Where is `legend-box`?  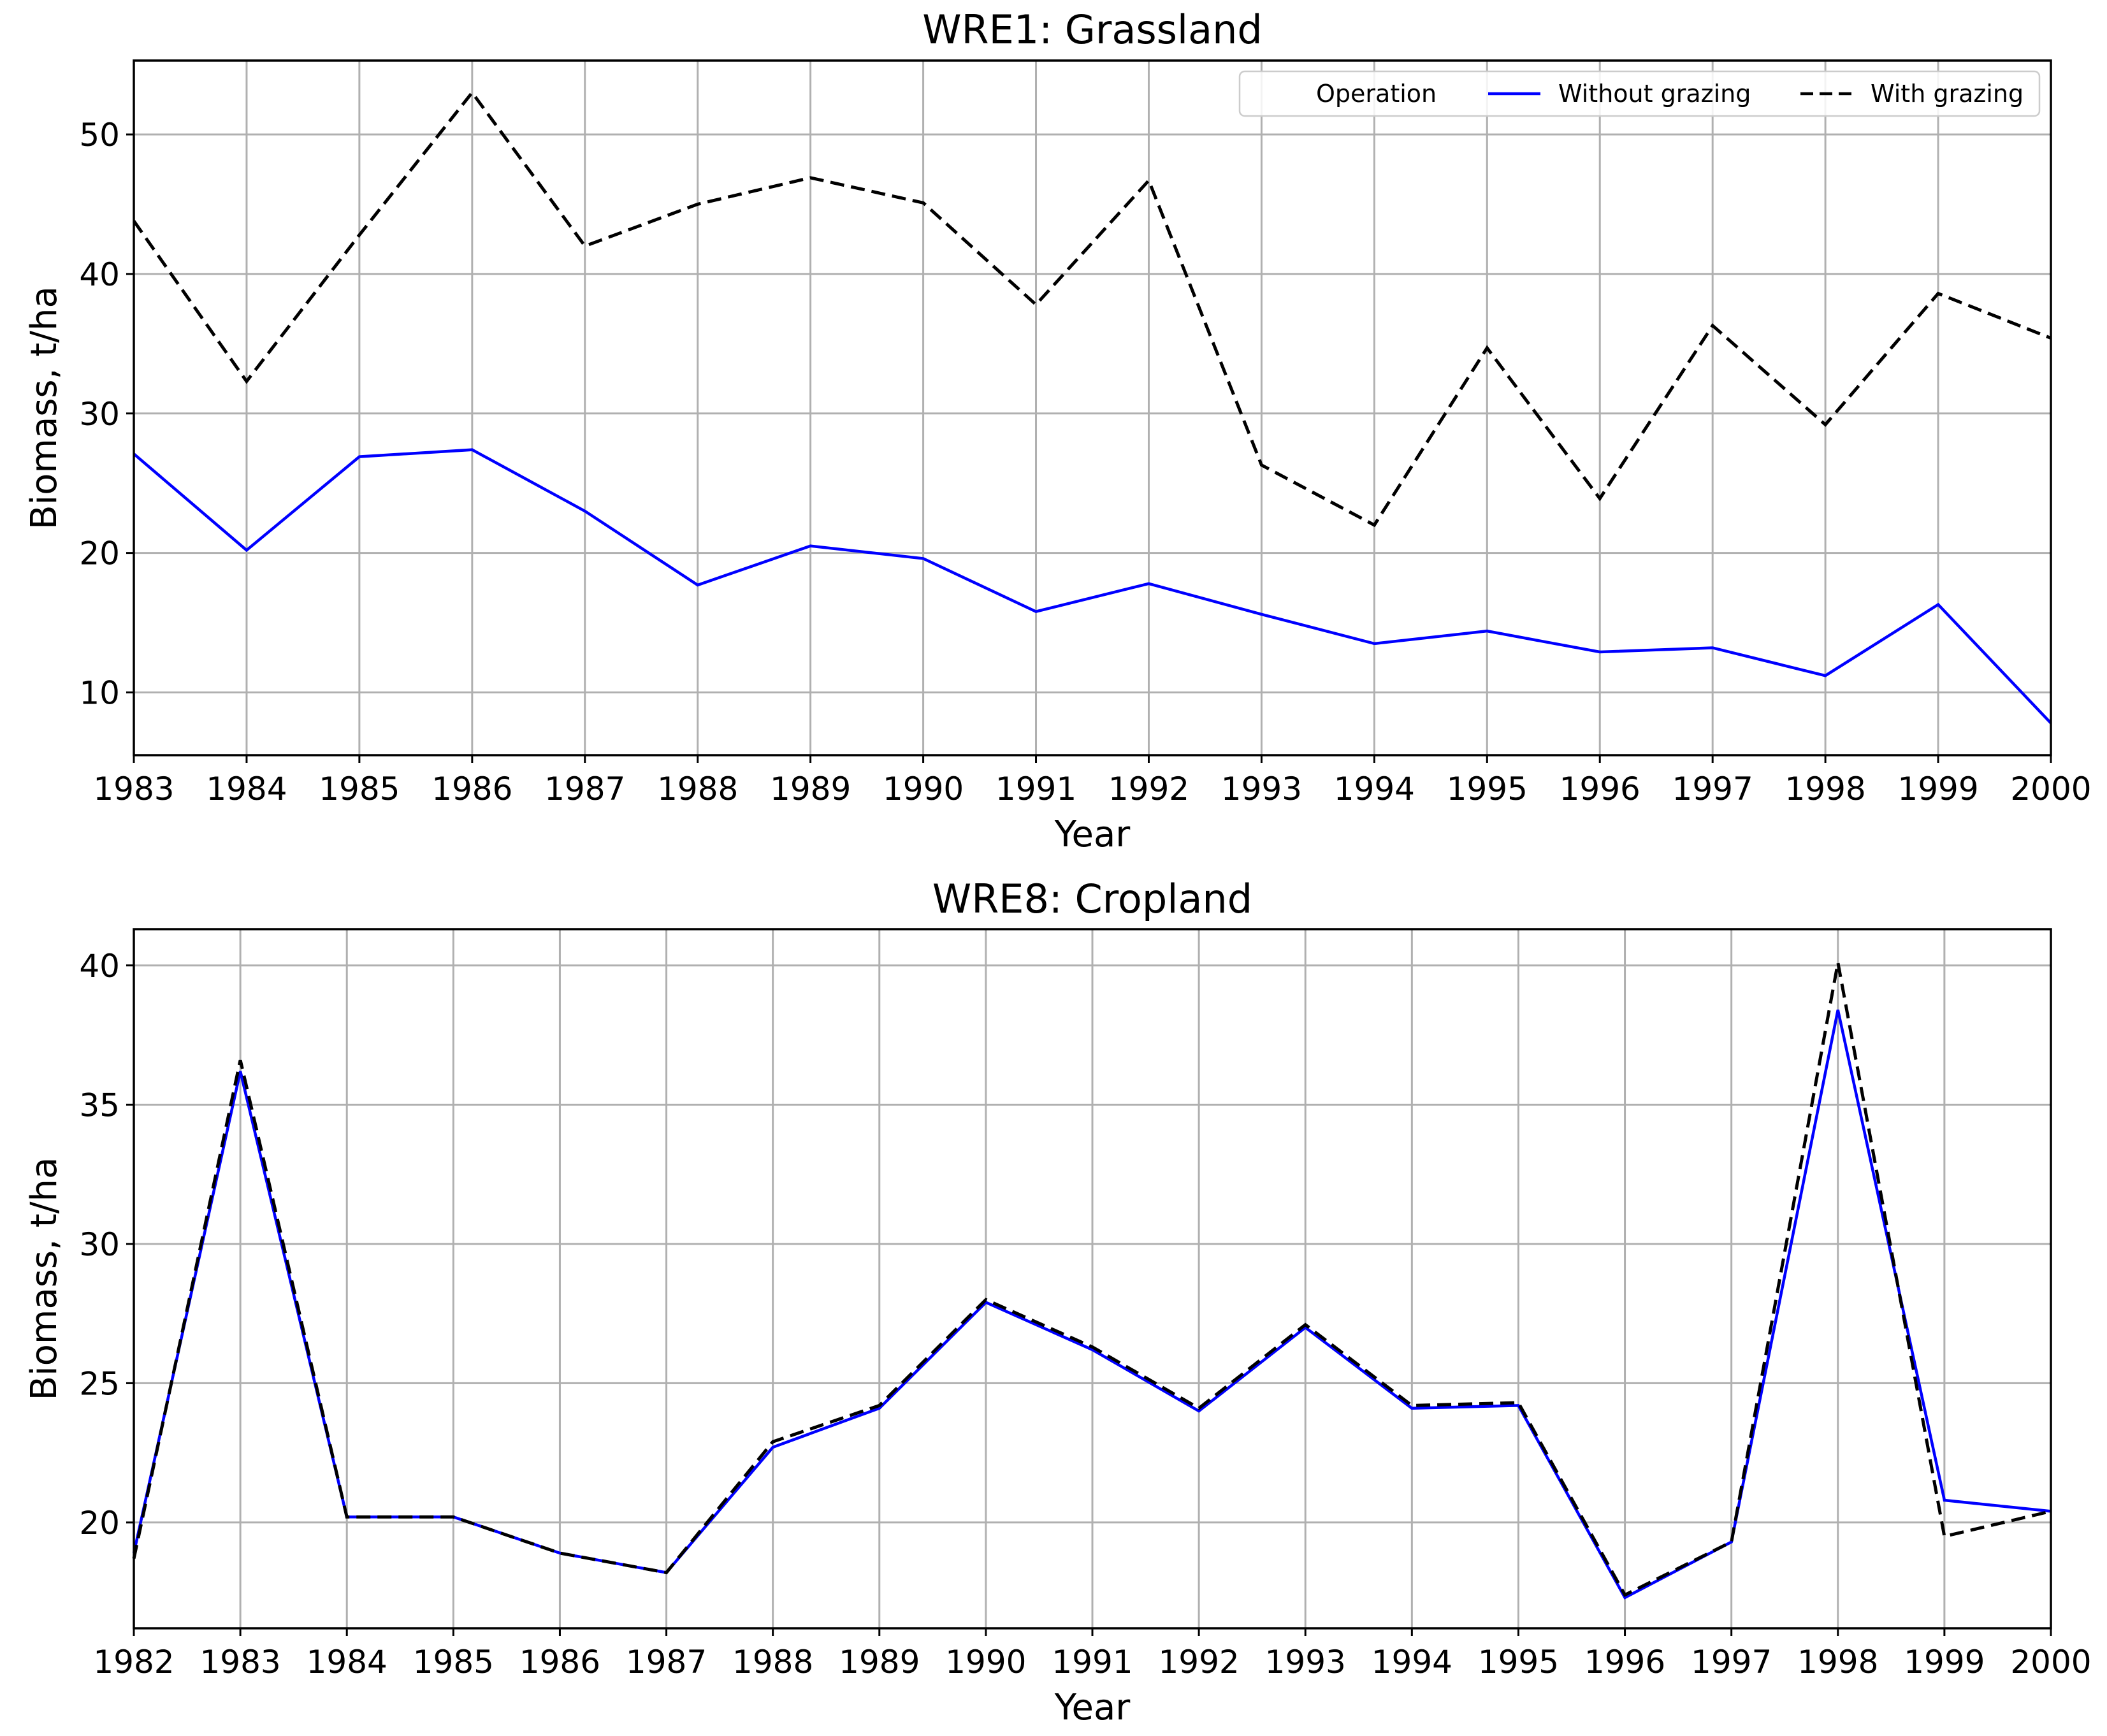 legend-box is located at coordinates (1639, 93).